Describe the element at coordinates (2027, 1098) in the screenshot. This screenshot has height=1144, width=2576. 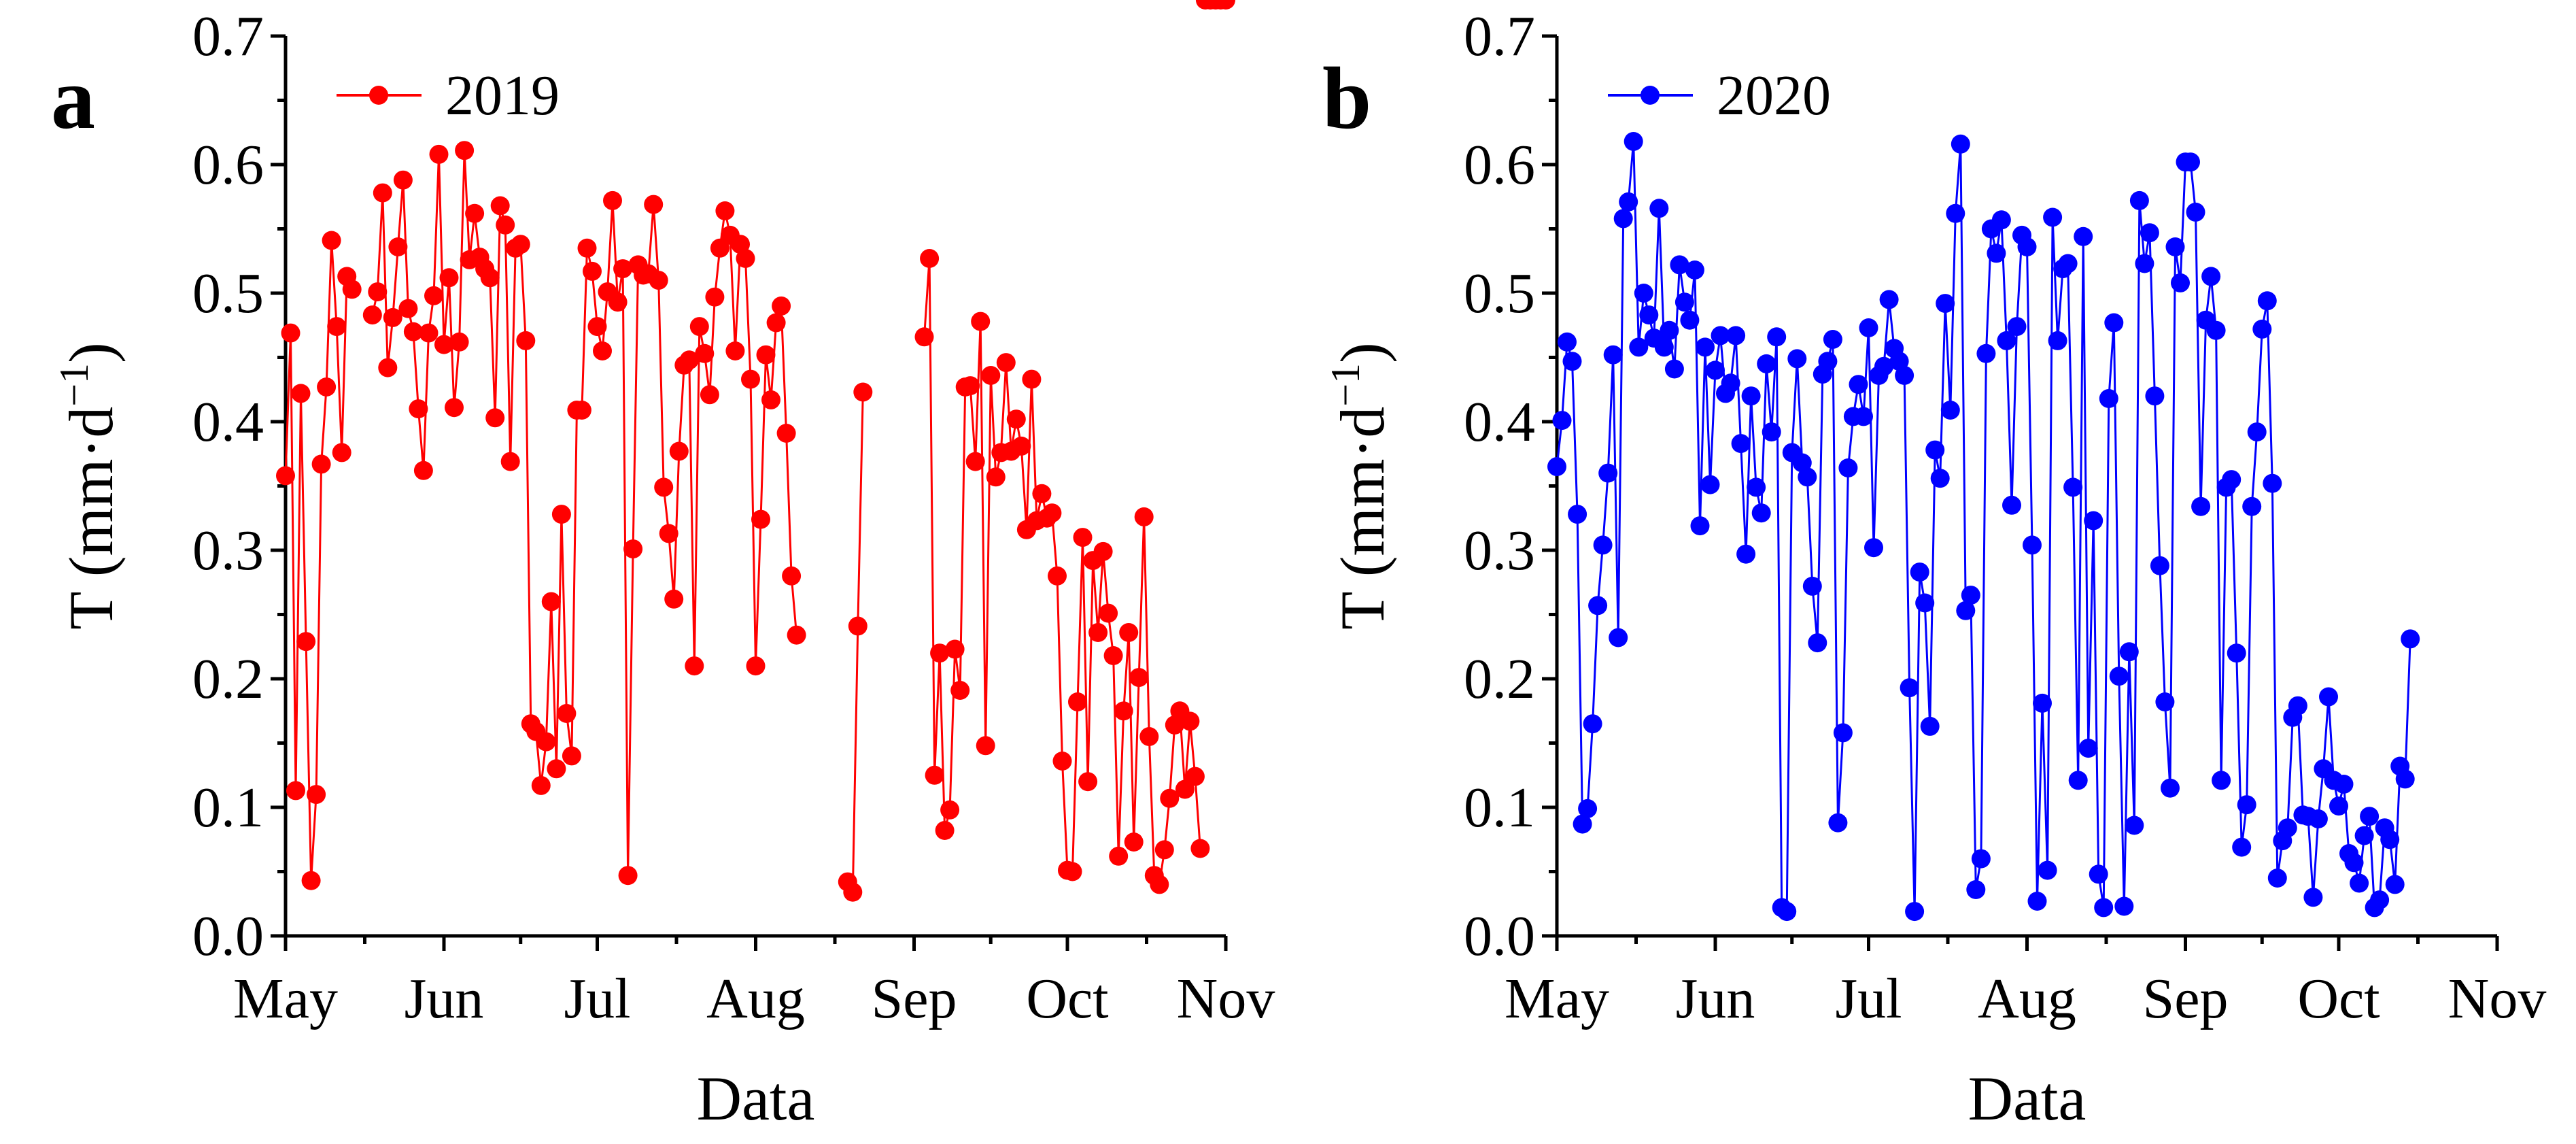
I see `x-axis-title: Data` at that location.